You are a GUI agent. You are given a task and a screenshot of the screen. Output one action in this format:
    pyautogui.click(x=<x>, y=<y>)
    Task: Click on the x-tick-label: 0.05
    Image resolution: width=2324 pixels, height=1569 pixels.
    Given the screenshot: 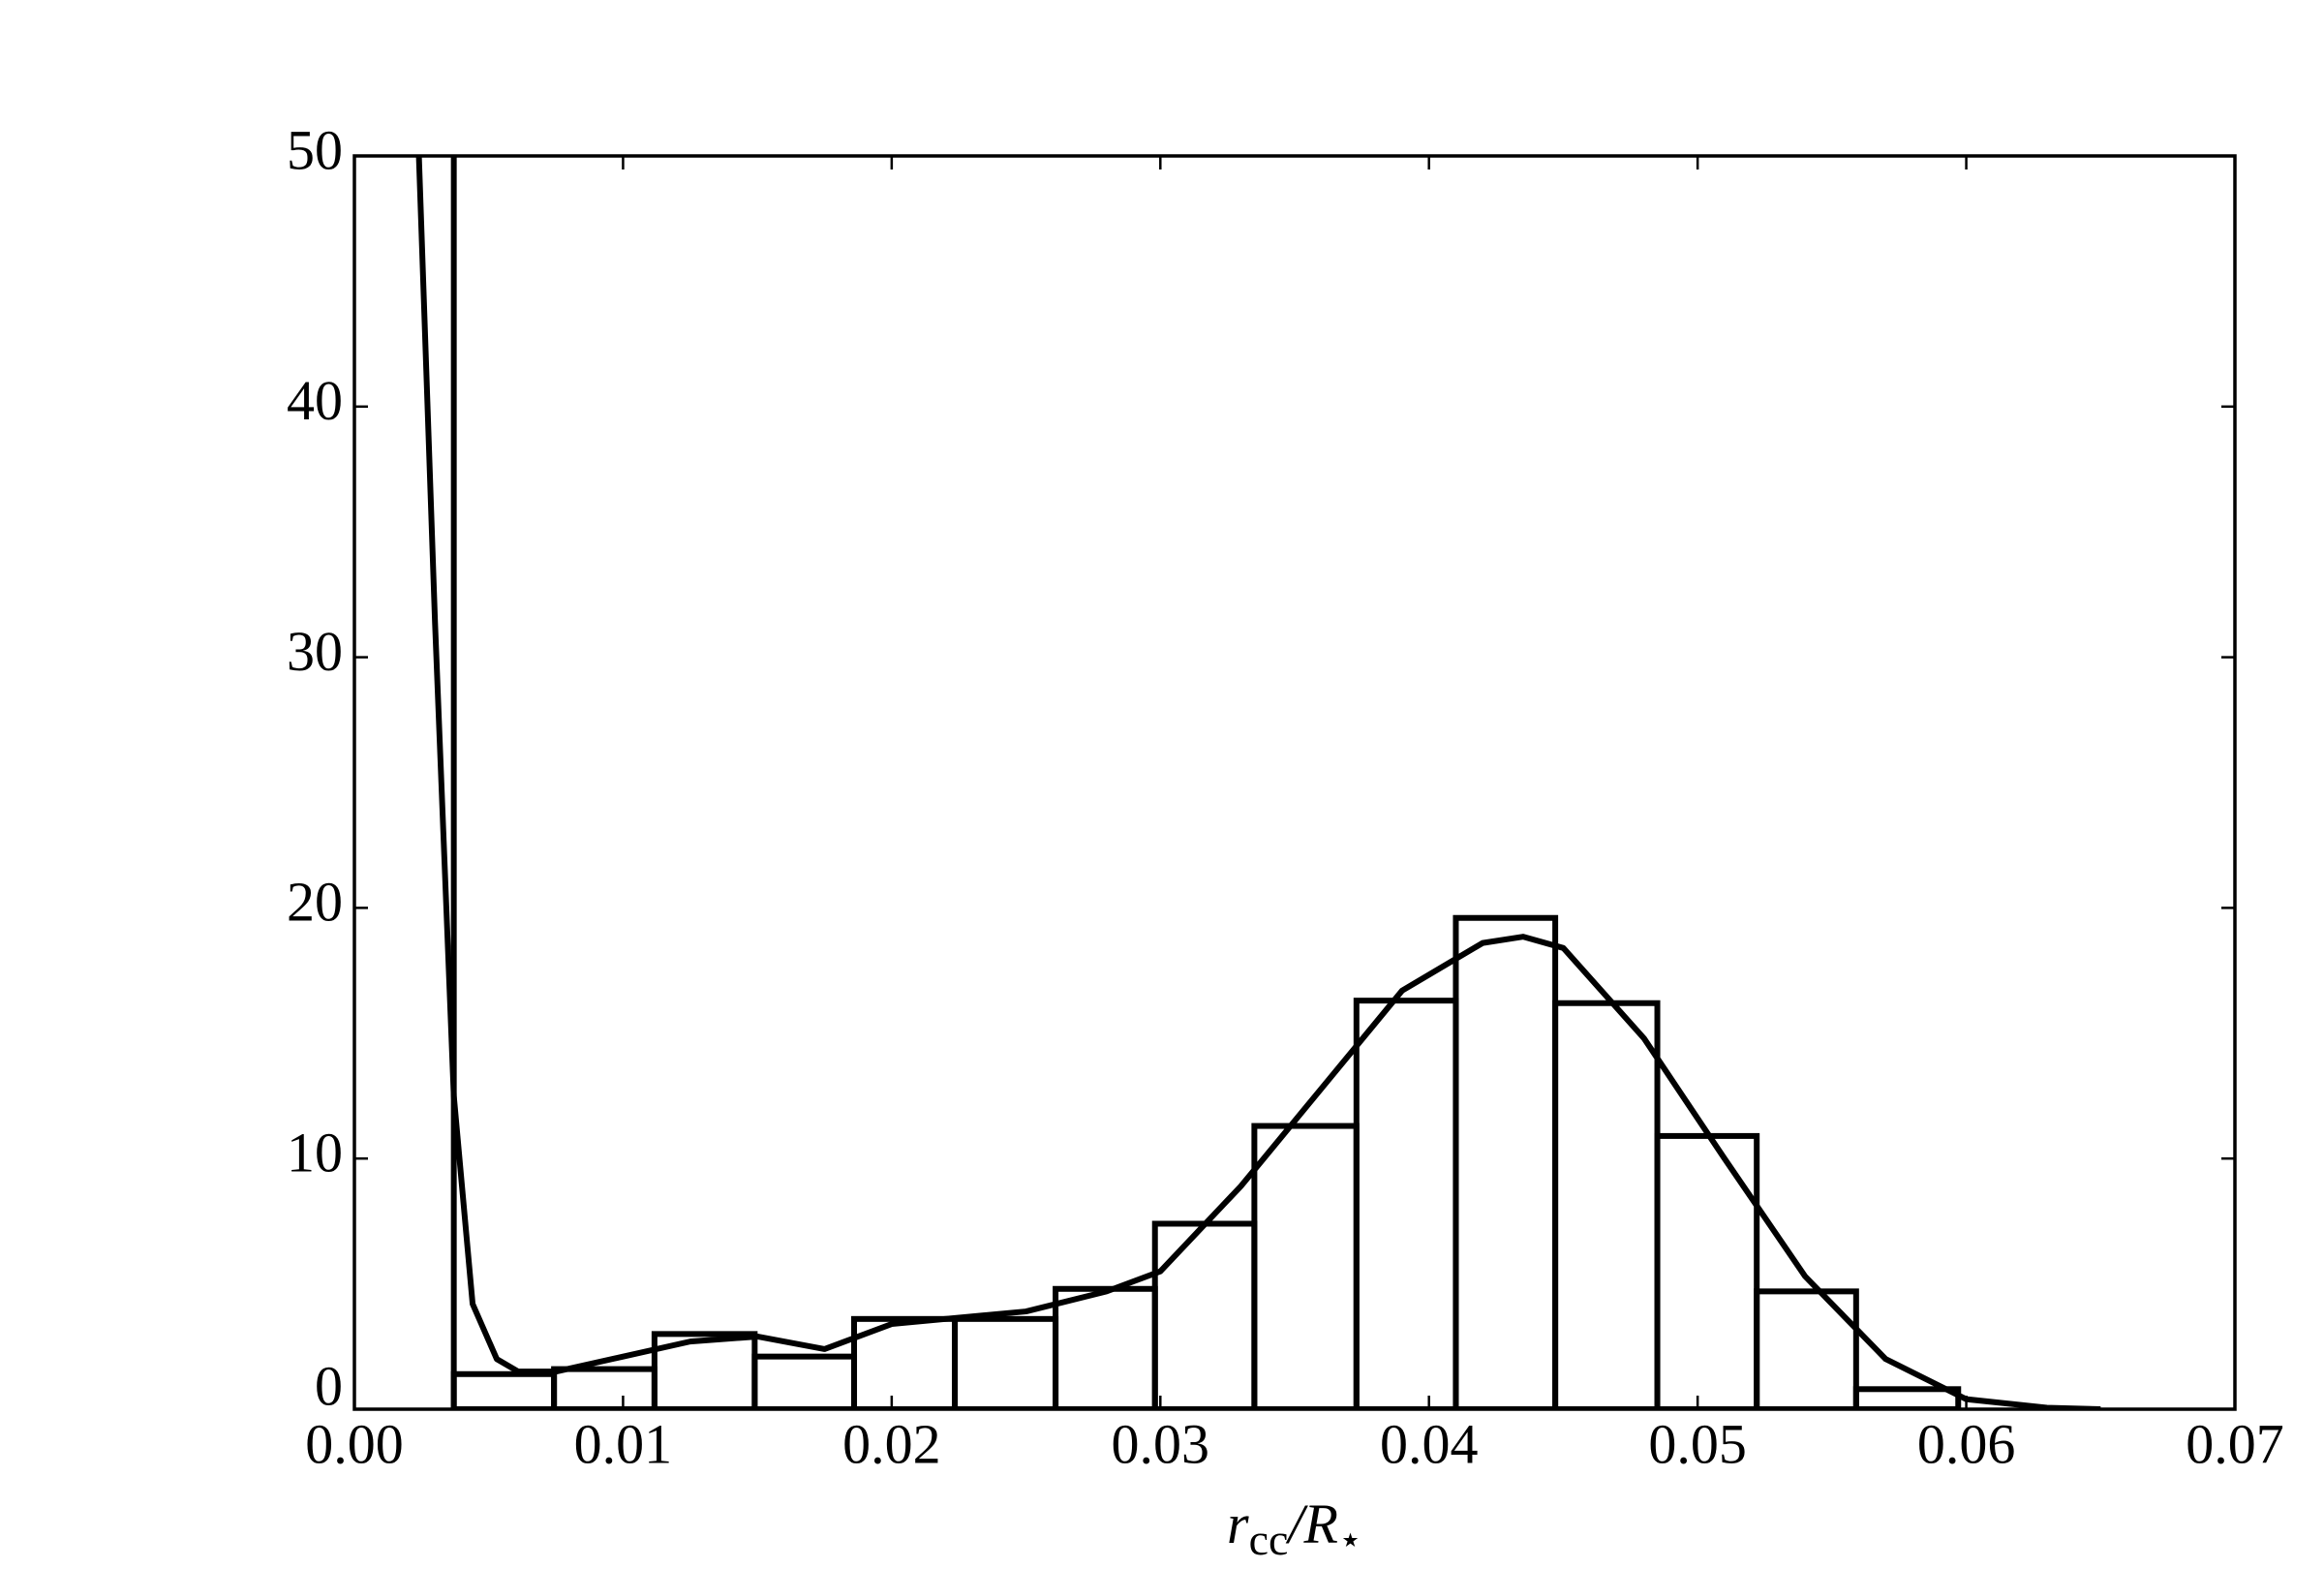 What is the action you would take?
    pyautogui.click(x=1697, y=1443)
    